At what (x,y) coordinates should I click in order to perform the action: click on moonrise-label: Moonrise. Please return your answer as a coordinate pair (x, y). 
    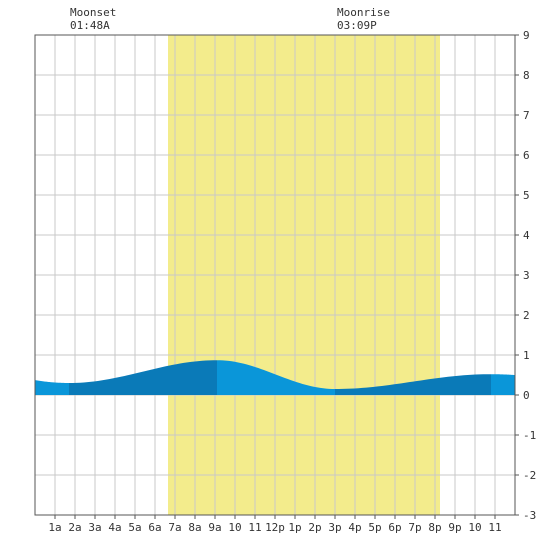
    Looking at the image, I should click on (363, 12).